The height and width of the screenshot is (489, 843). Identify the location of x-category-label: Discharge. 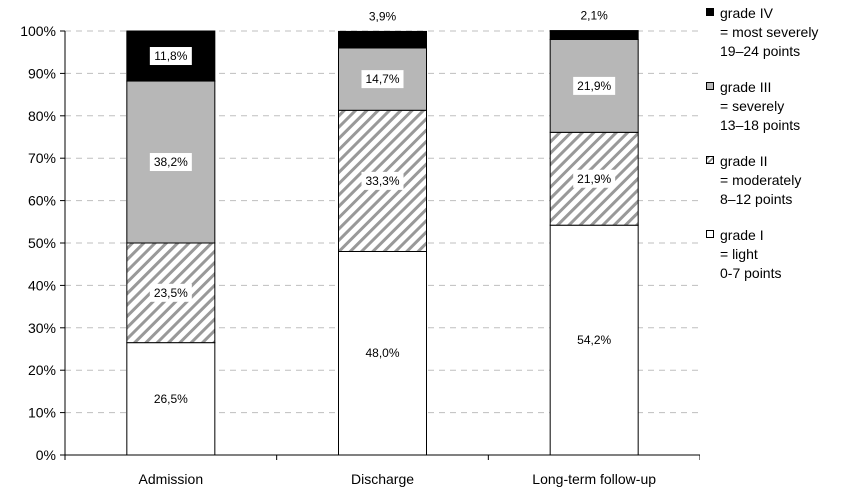
(382, 479).